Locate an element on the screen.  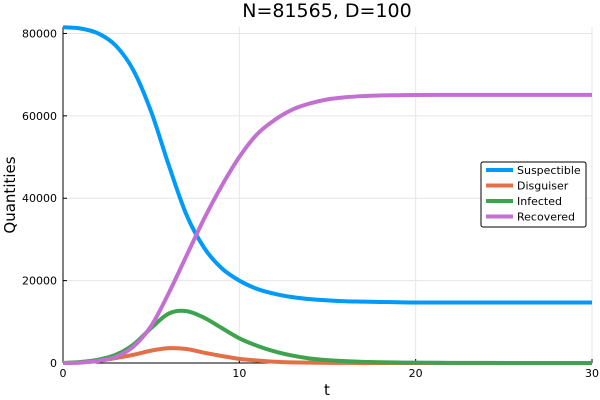
legend-label: Disguiser is located at coordinates (543, 186).